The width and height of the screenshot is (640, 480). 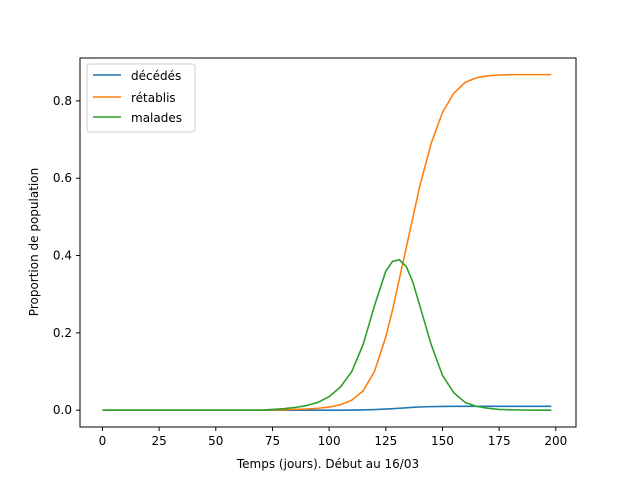 I want to click on x-axis-label: Temps (jours). Début au 16/03, so click(x=327, y=464).